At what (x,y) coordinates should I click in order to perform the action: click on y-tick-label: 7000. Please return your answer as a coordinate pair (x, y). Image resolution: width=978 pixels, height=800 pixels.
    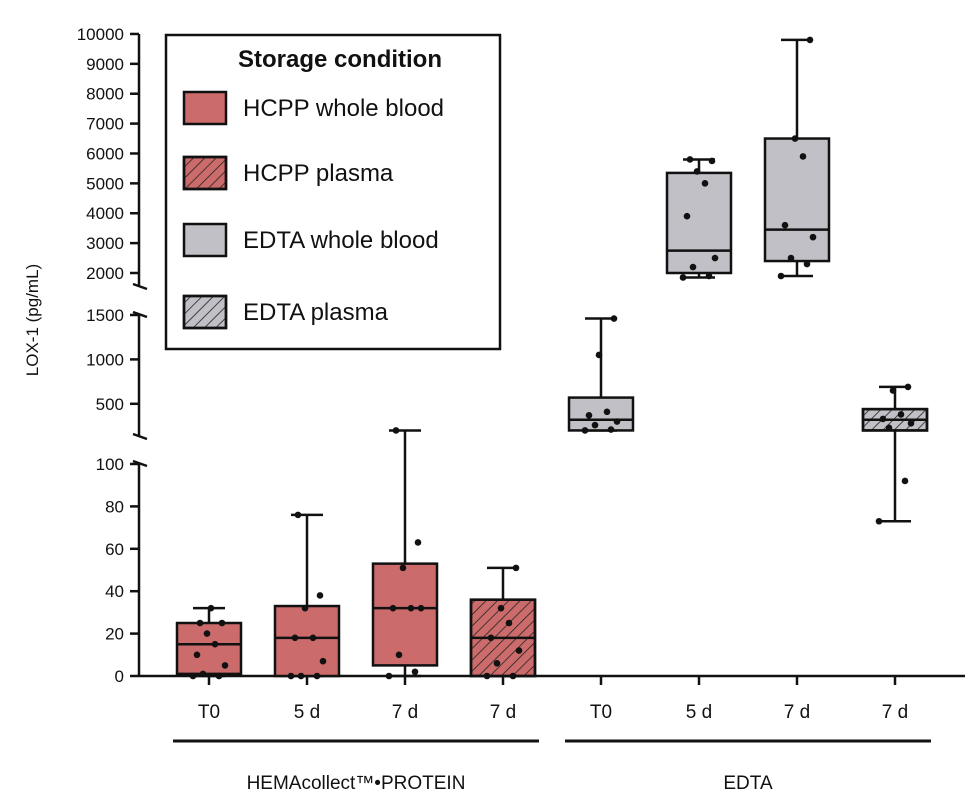
    Looking at the image, I should click on (105, 124).